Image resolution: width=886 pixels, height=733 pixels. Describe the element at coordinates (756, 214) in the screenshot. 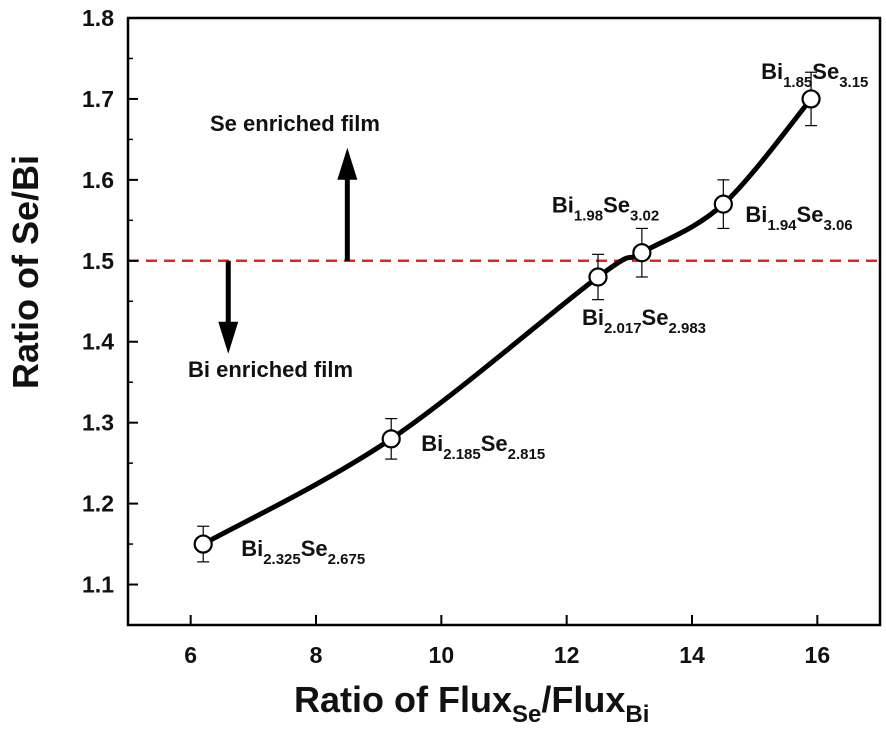

I see `point-label-4-part-0: Bi` at that location.